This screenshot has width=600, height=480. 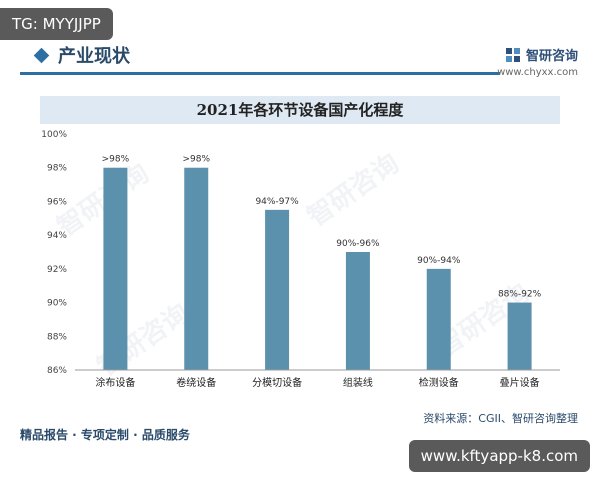 I want to click on y-tick-label: 100%, so click(x=54, y=135).